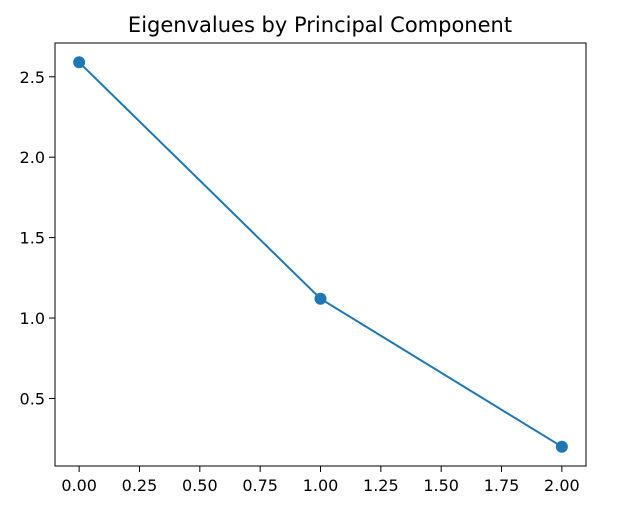  I want to click on x-axis-ticks: 0.00 0.25 0.50 0.75 1.00 1.25 1.50 1.75 2.00, so click(320, 480).